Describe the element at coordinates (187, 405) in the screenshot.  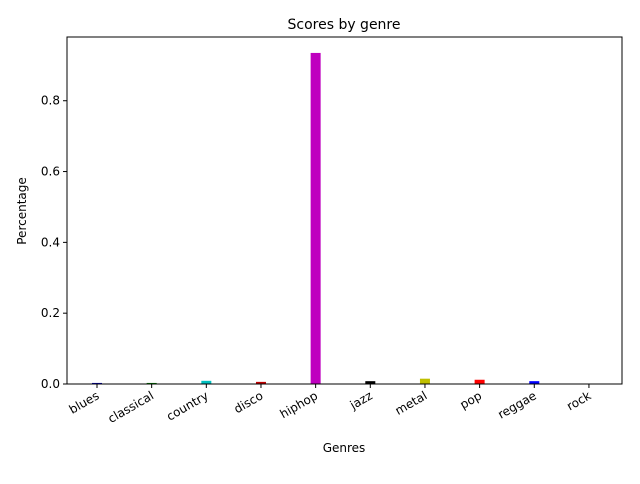
I see `x-tick-label-country: country` at that location.